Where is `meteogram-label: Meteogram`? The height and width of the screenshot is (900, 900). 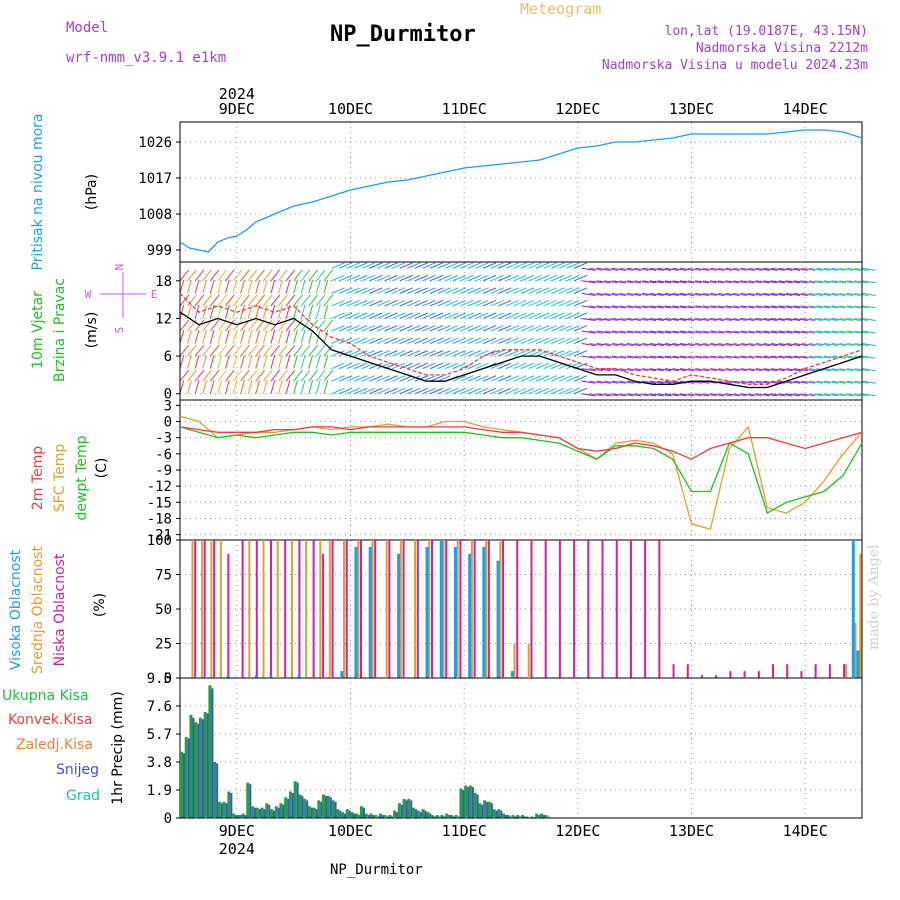
meteogram-label: Meteogram is located at coordinates (561, 9).